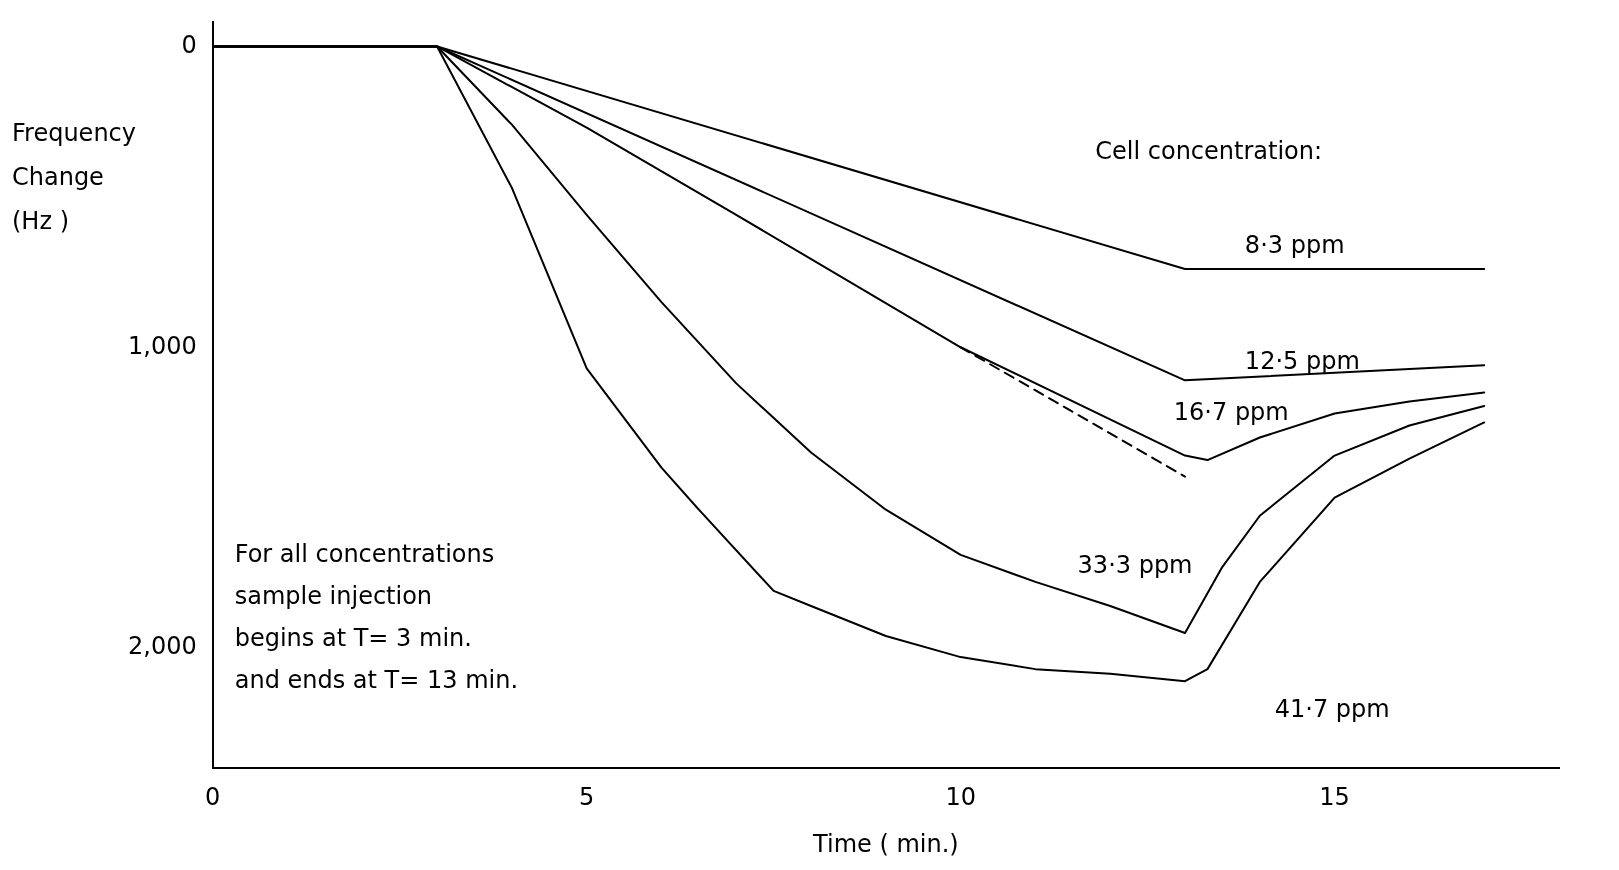 The width and height of the screenshot is (1619, 870). What do you see at coordinates (74, 177) in the screenshot?
I see `y-axis-title: Frequency Change (Hz )` at bounding box center [74, 177].